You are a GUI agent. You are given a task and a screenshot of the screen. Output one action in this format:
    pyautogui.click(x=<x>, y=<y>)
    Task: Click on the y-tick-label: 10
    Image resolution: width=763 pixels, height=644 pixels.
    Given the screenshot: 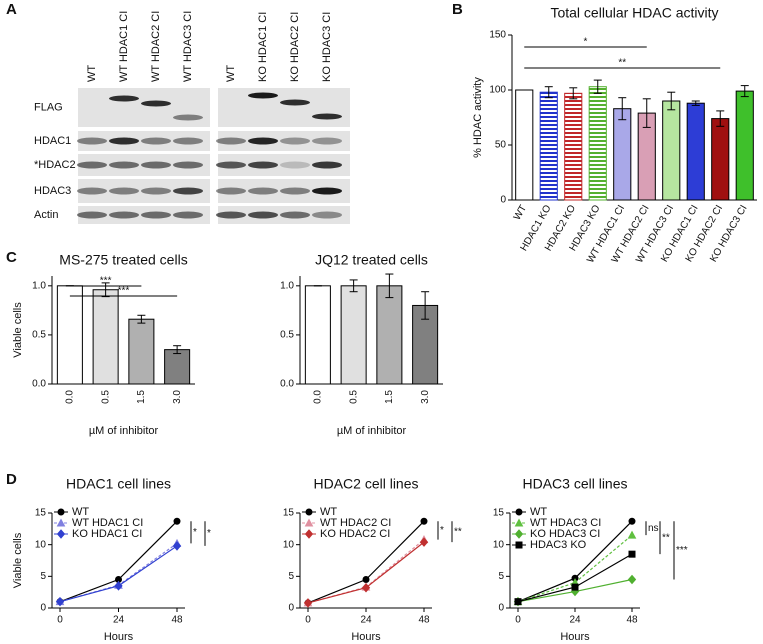 What is the action you would take?
    pyautogui.click(x=289, y=544)
    